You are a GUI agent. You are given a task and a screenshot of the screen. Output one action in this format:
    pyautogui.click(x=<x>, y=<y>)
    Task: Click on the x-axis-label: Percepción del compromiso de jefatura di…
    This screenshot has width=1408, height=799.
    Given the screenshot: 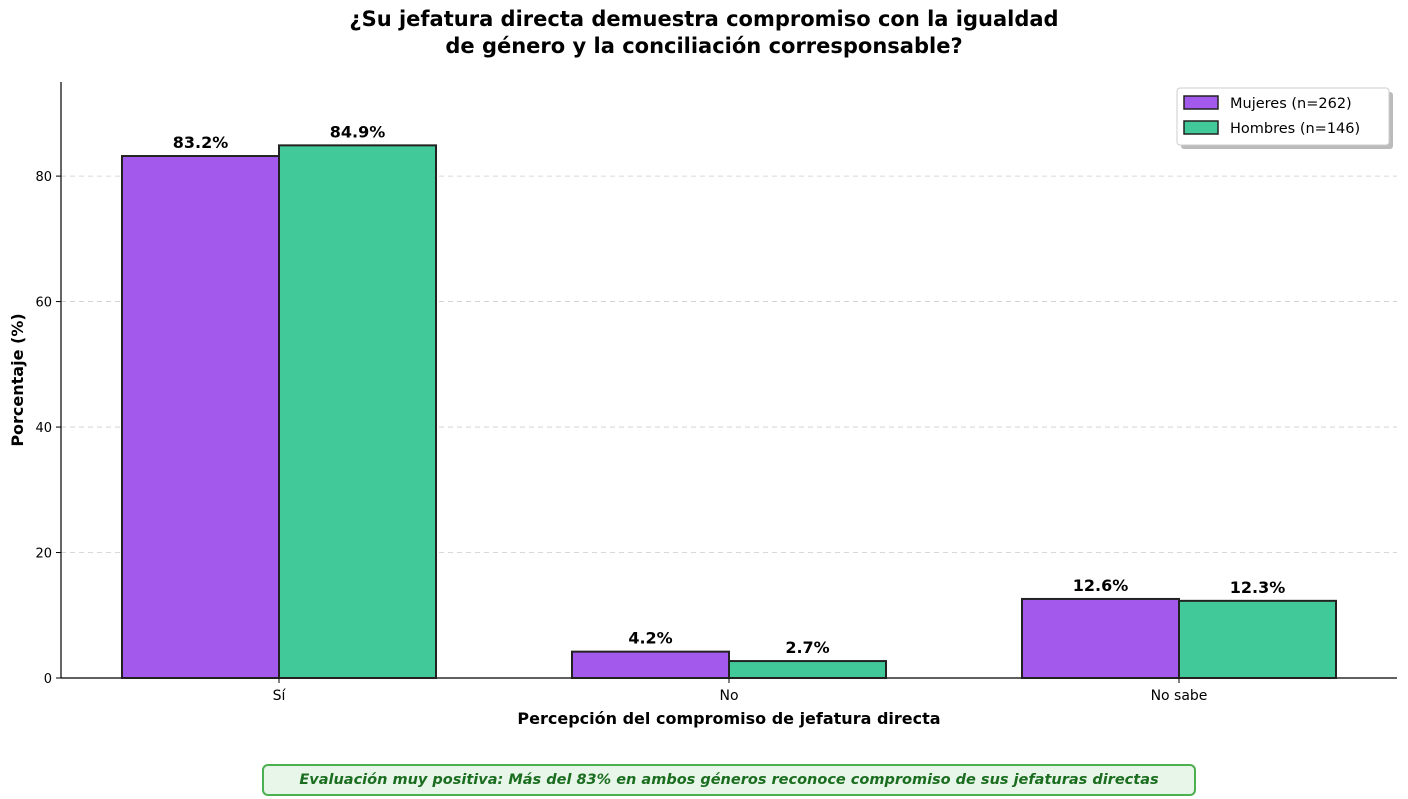 What is the action you would take?
    pyautogui.click(x=728, y=718)
    